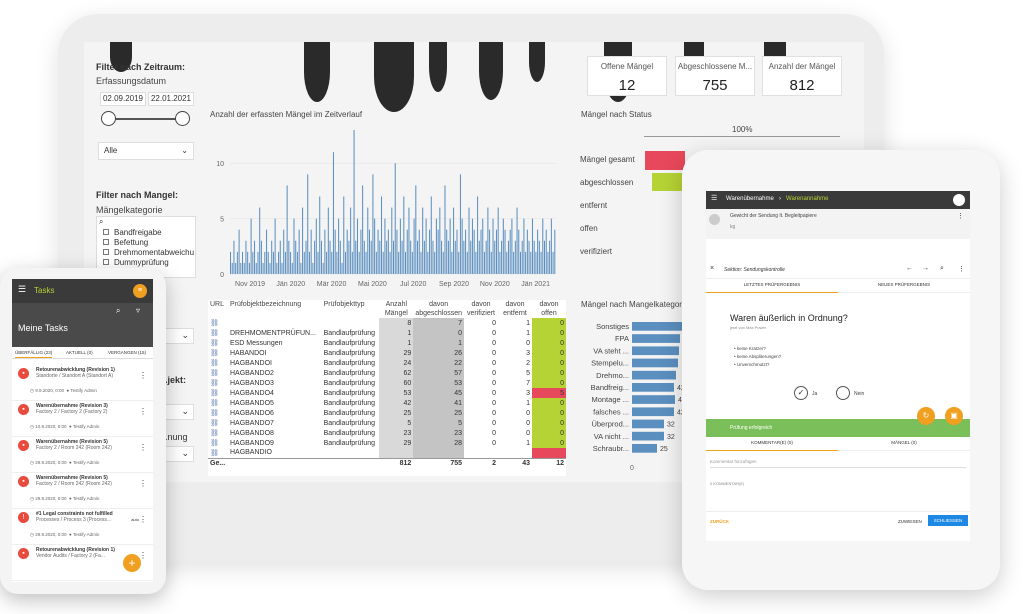 The image size is (1024, 614). What do you see at coordinates (265, 304) in the screenshot?
I see `column-header: Prüfobjektbezeichnung` at bounding box center [265, 304].